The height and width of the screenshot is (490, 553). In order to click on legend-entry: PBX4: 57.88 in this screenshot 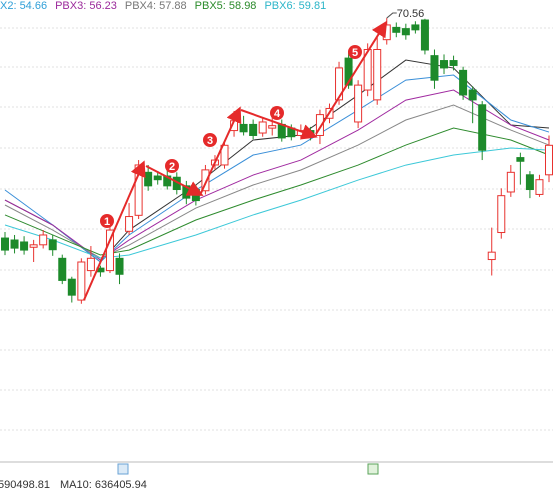, I will do `click(156, 6)`.